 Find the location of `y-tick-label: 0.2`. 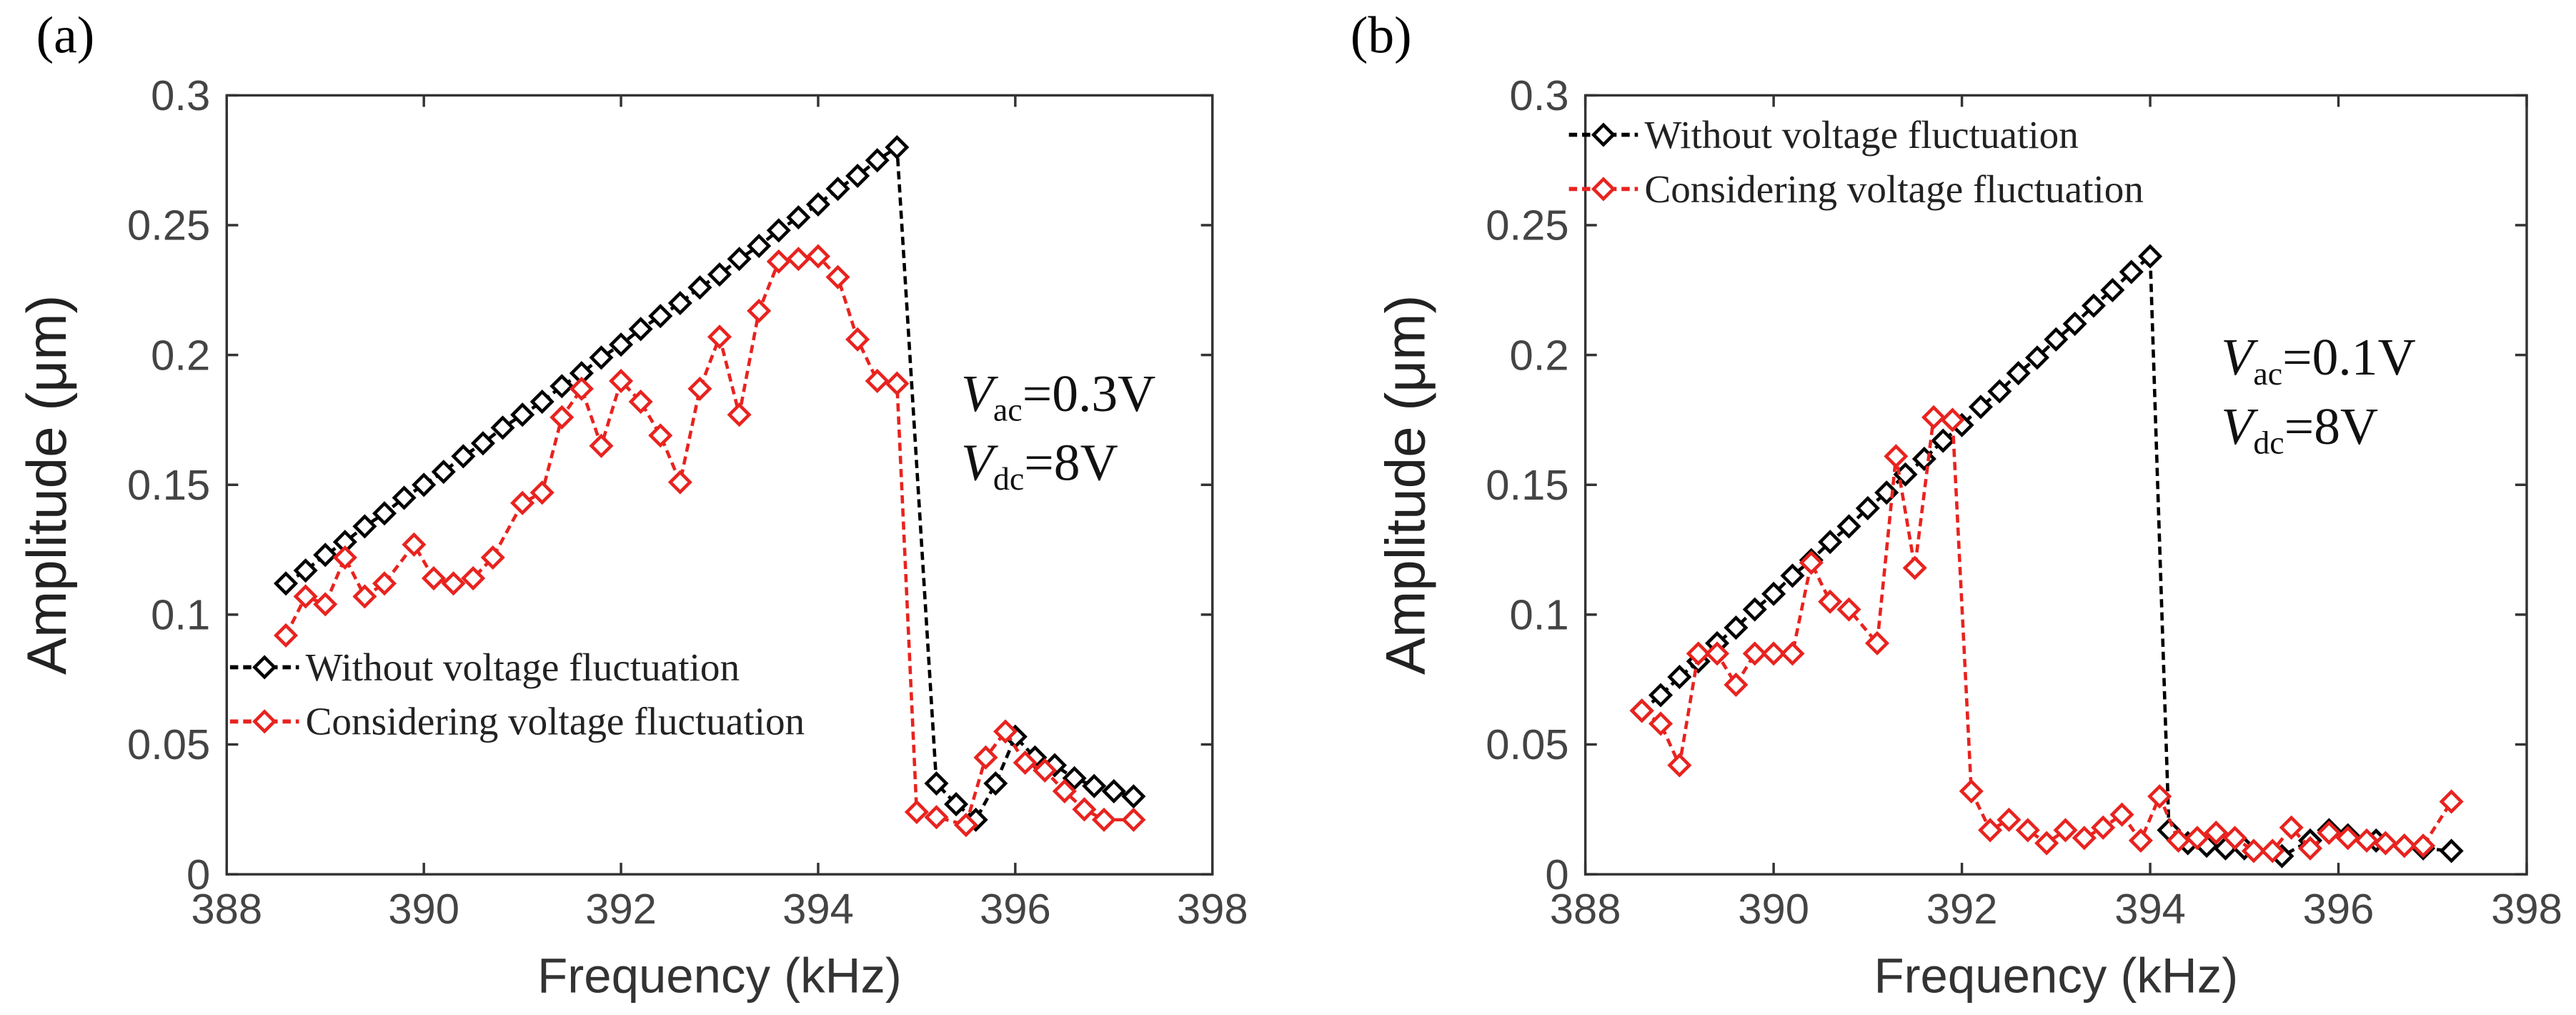

y-tick-label: 0.2 is located at coordinates (180, 355).